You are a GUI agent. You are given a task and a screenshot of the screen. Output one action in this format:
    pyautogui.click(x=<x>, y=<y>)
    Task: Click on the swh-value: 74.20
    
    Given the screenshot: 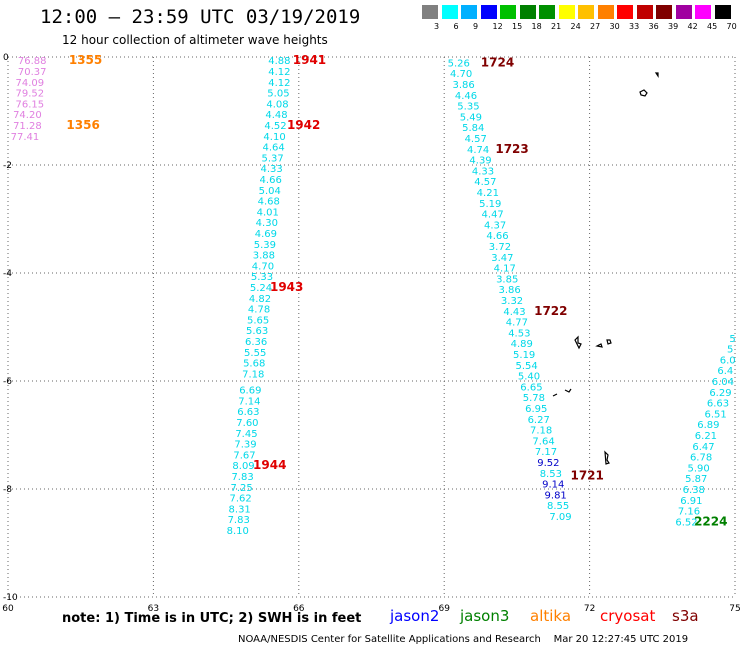 What is the action you would take?
    pyautogui.click(x=27, y=115)
    